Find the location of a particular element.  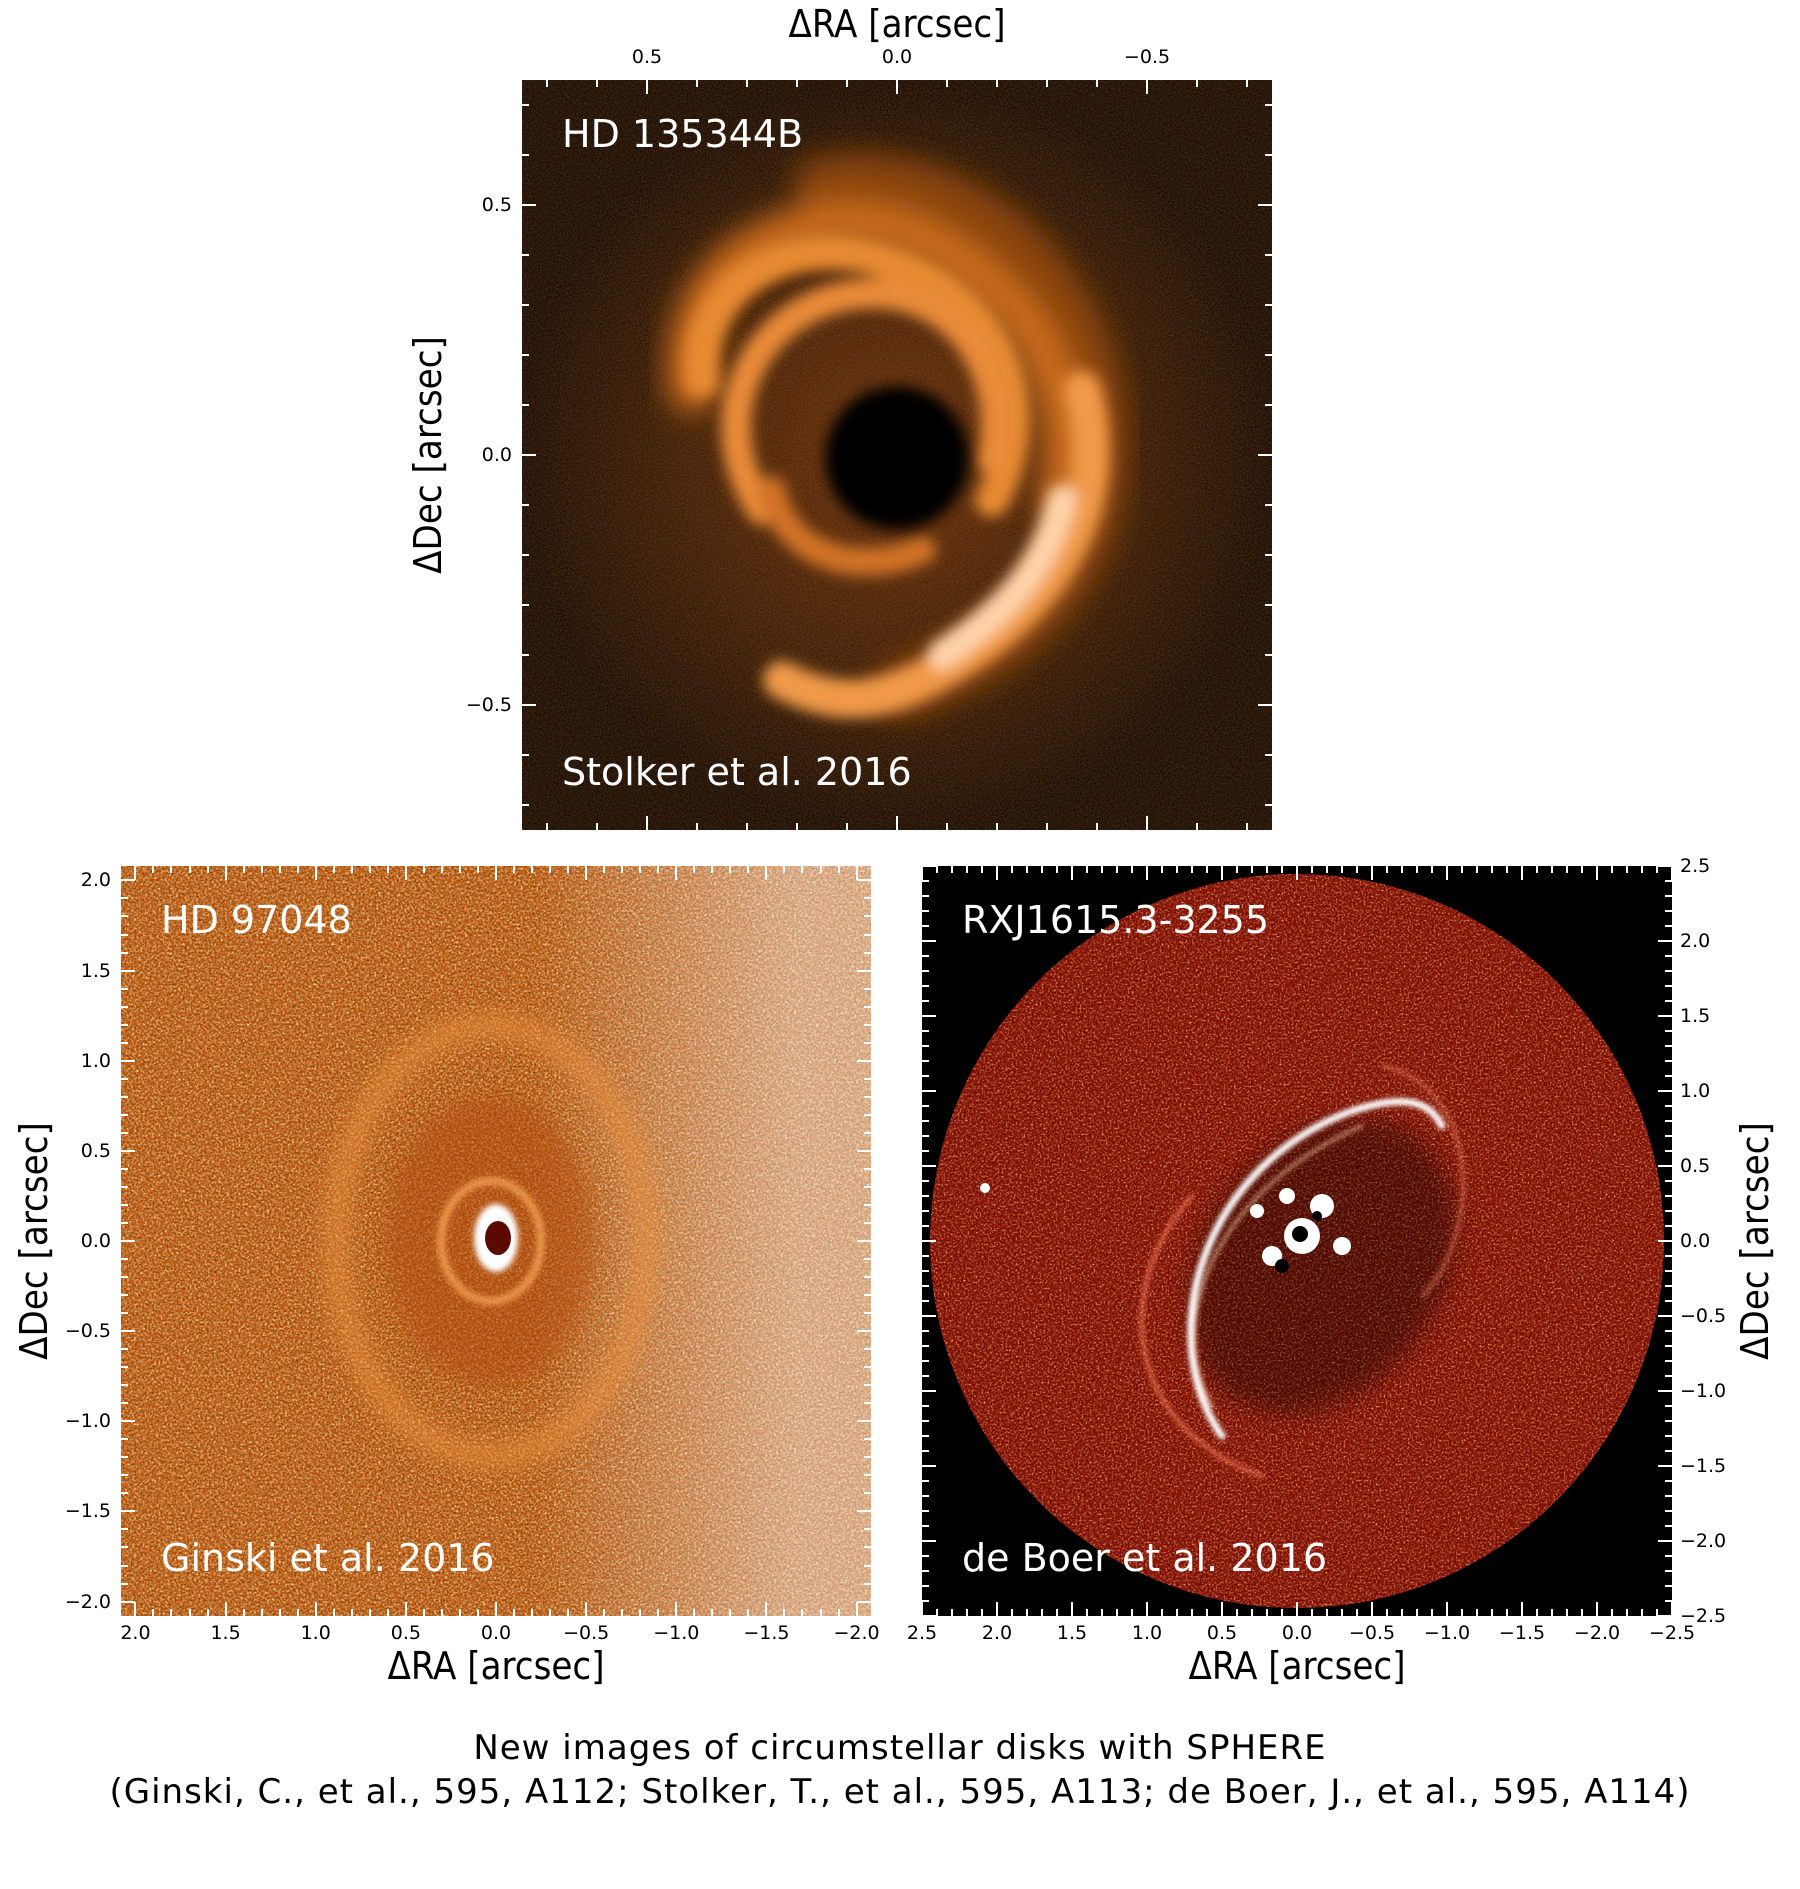

bl-x-axis-title: ΔRA [arcsec] is located at coordinates (496, 1666).